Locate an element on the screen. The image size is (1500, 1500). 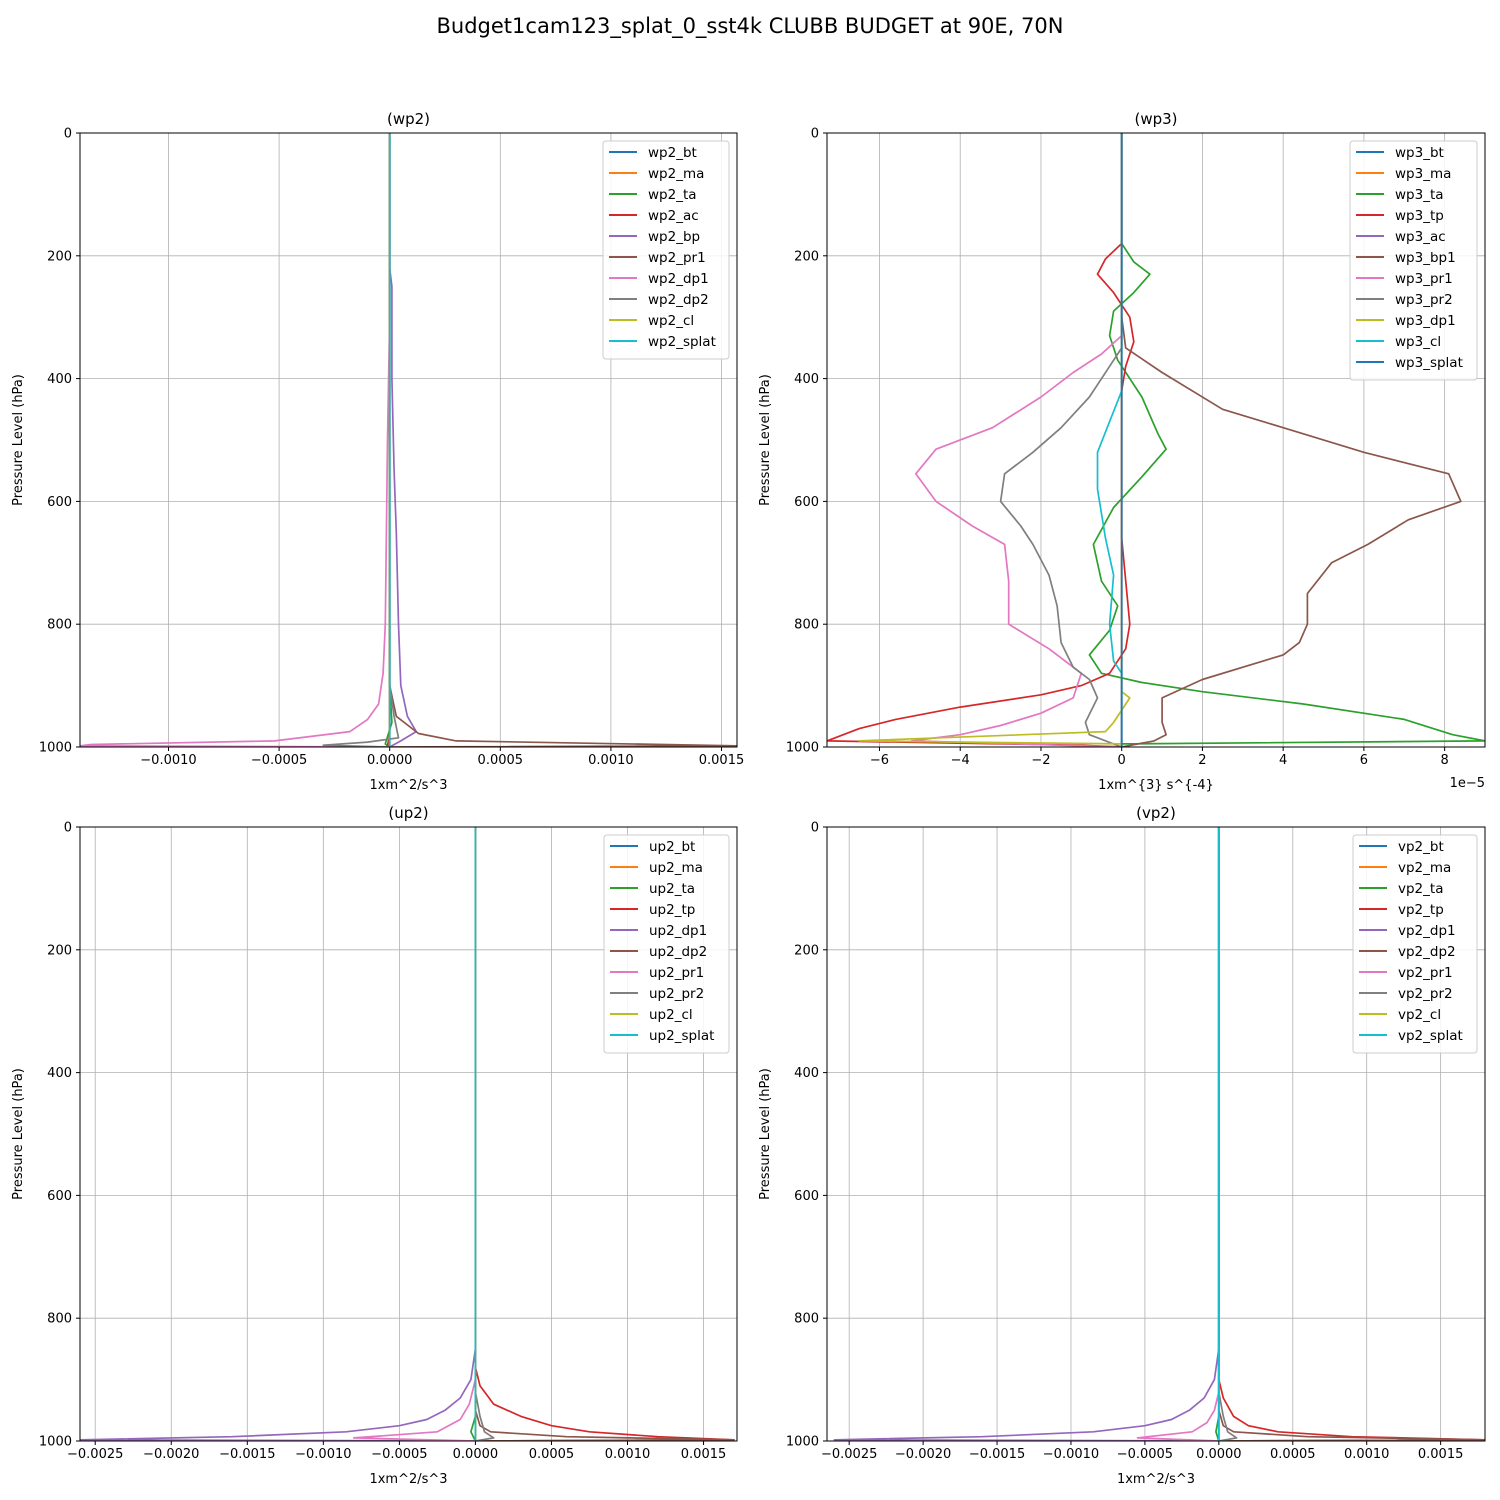
legend-box is located at coordinates (666, 944).